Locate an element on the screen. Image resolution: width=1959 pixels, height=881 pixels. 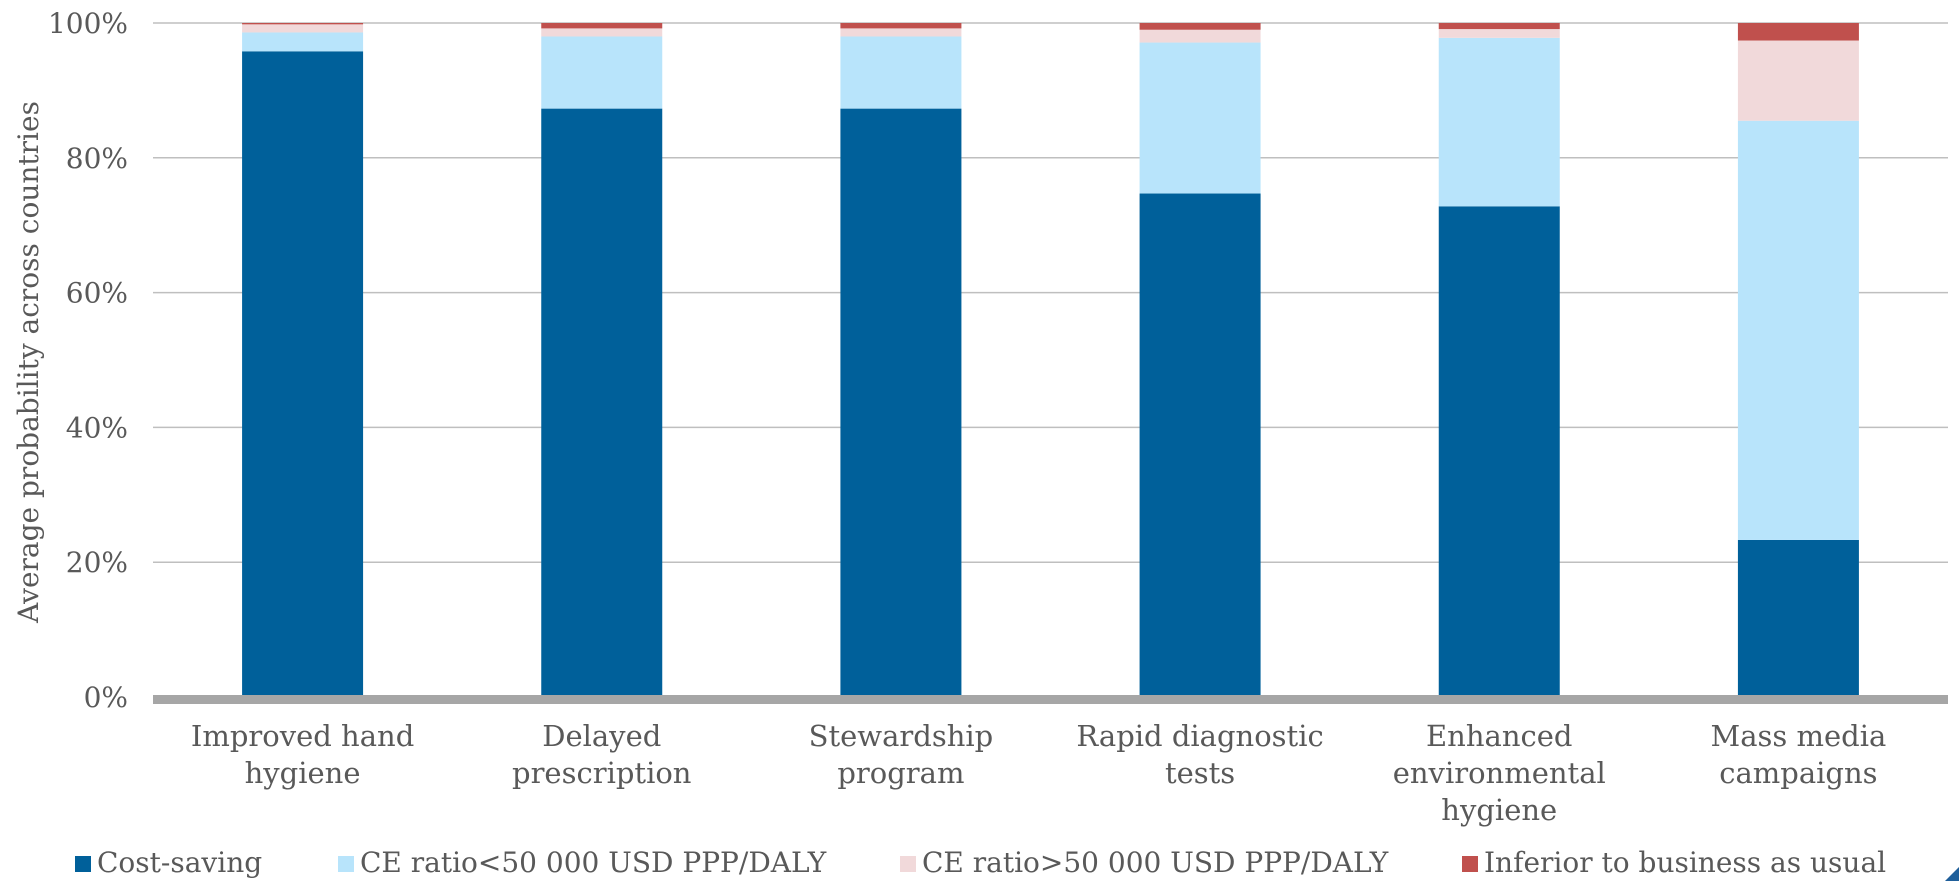
y-tick-label: 60% is located at coordinates (97, 293).